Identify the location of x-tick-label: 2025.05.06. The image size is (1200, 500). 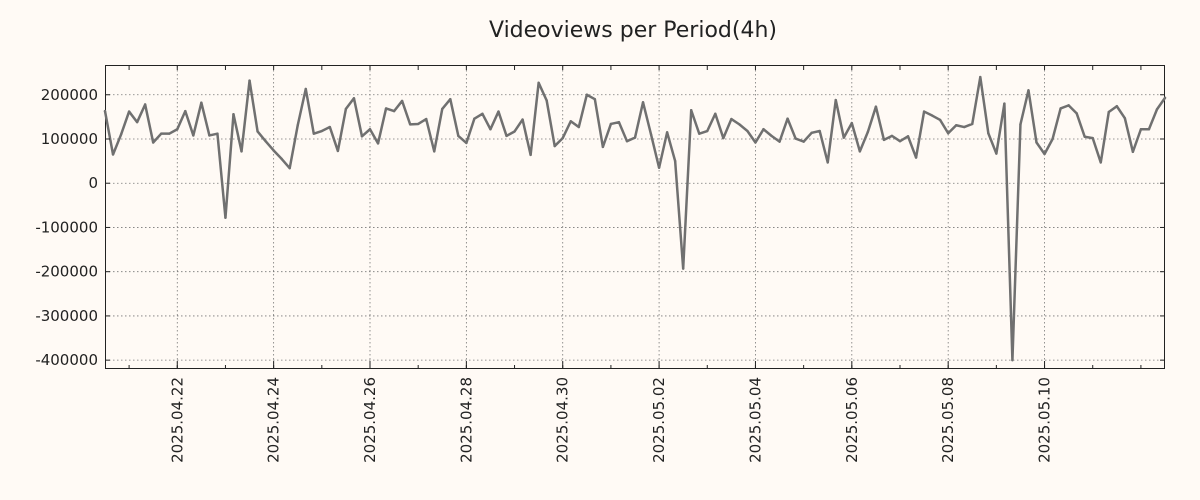
(852, 420).